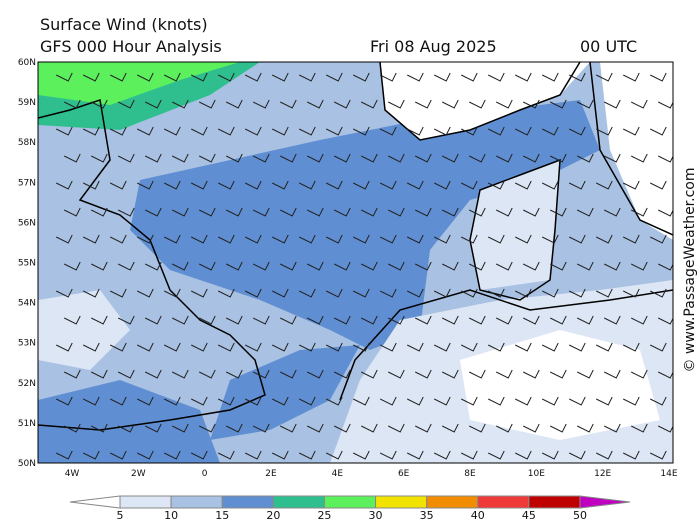 The height and width of the screenshot is (529, 700). What do you see at coordinates (27, 223) in the screenshot?
I see `lat-label: 56N` at bounding box center [27, 223].